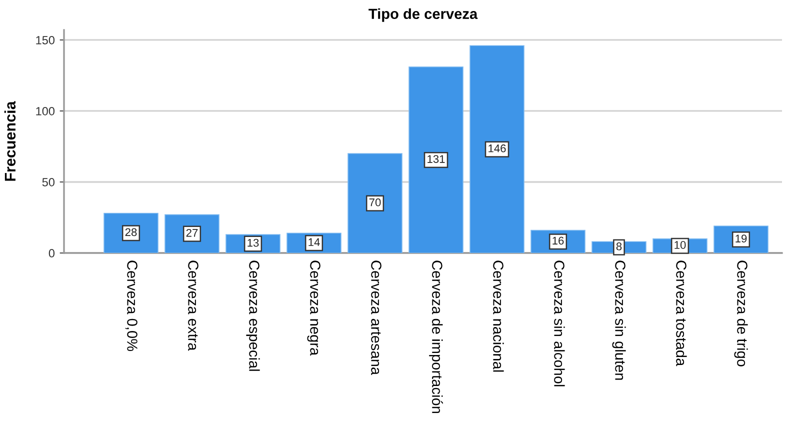 This screenshot has width=795, height=441. Describe the element at coordinates (10, 141) in the screenshot. I see `y-axis-title: Frecuencia` at that location.